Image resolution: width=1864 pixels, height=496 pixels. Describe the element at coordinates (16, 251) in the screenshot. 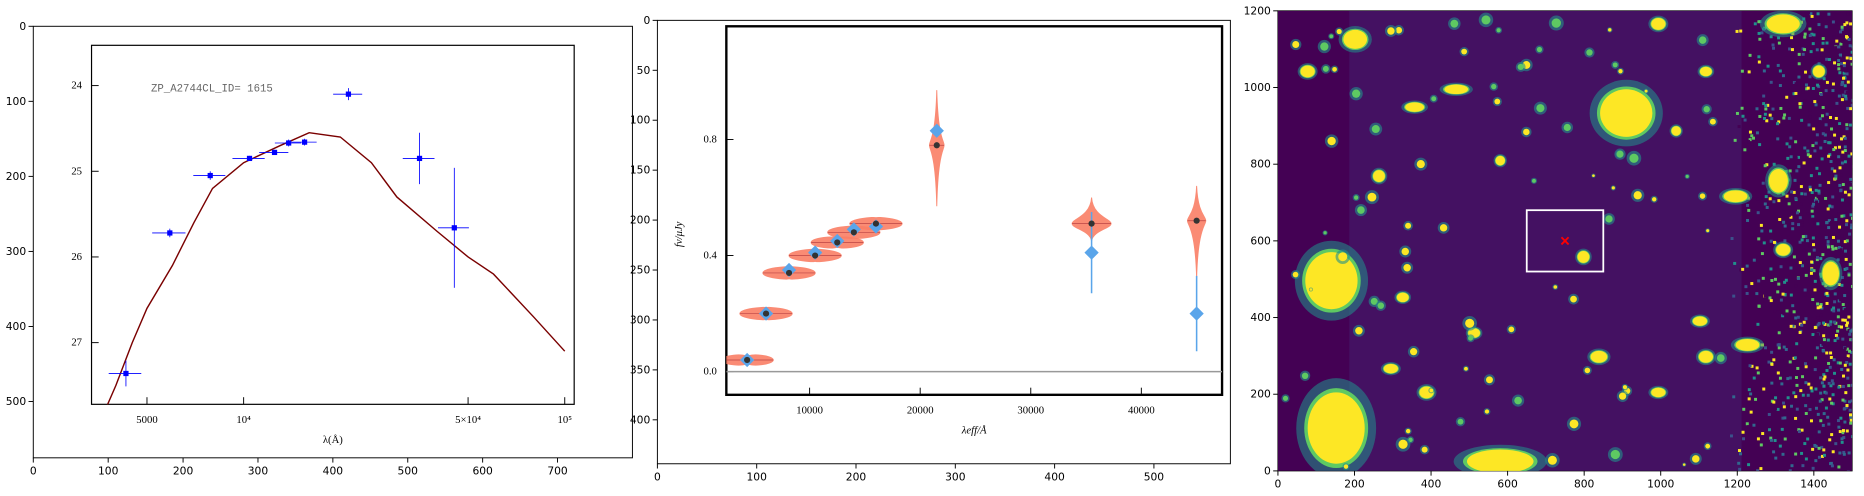

I see `y-tick-label: 300` at that location.